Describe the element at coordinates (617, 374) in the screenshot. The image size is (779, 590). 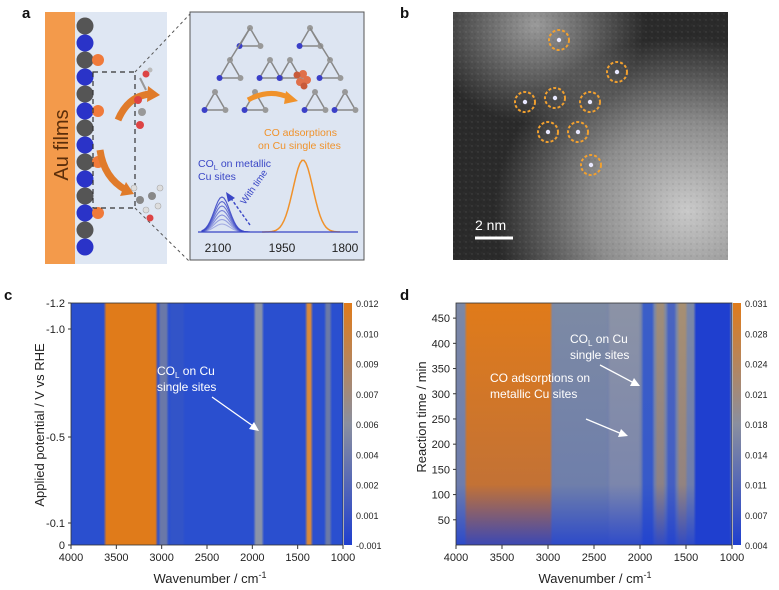
I see `annotation-d1-arrow` at that location.